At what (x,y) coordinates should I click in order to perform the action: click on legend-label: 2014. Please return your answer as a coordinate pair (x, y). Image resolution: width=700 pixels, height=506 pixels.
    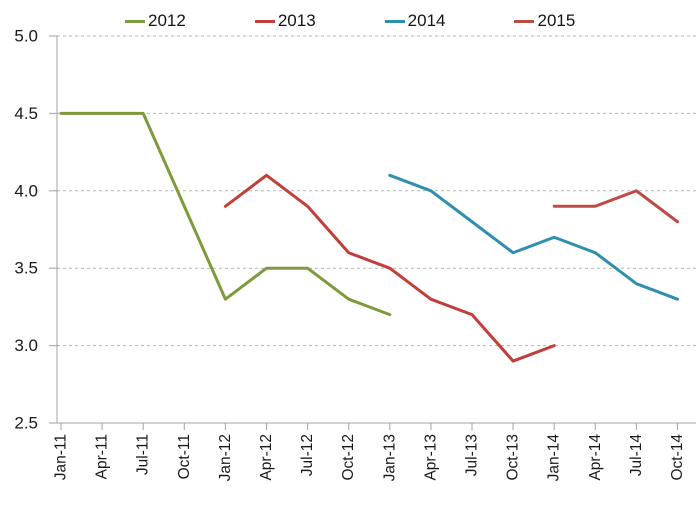
    Looking at the image, I should click on (426, 20).